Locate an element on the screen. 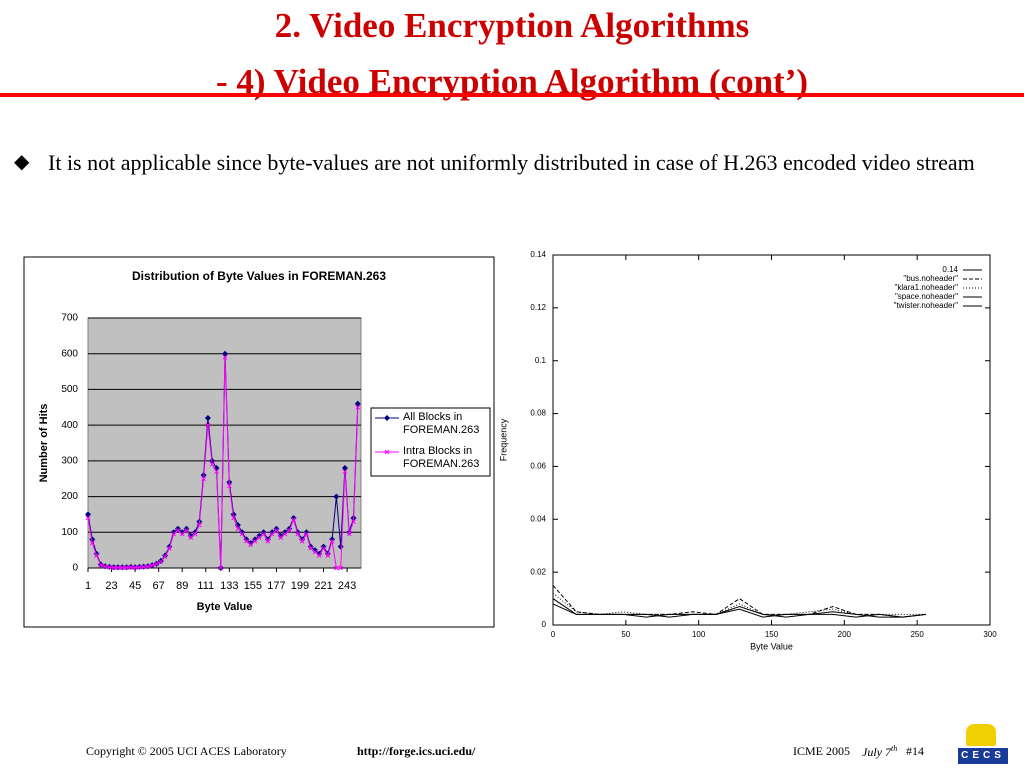  page-number: #14 is located at coordinates (915, 751).